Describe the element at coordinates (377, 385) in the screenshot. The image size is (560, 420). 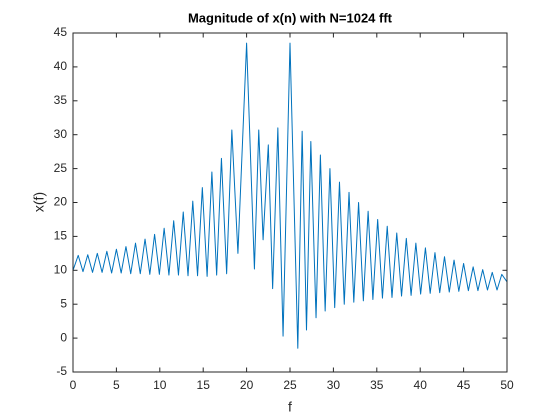
I see `x-tick-label: 35` at that location.